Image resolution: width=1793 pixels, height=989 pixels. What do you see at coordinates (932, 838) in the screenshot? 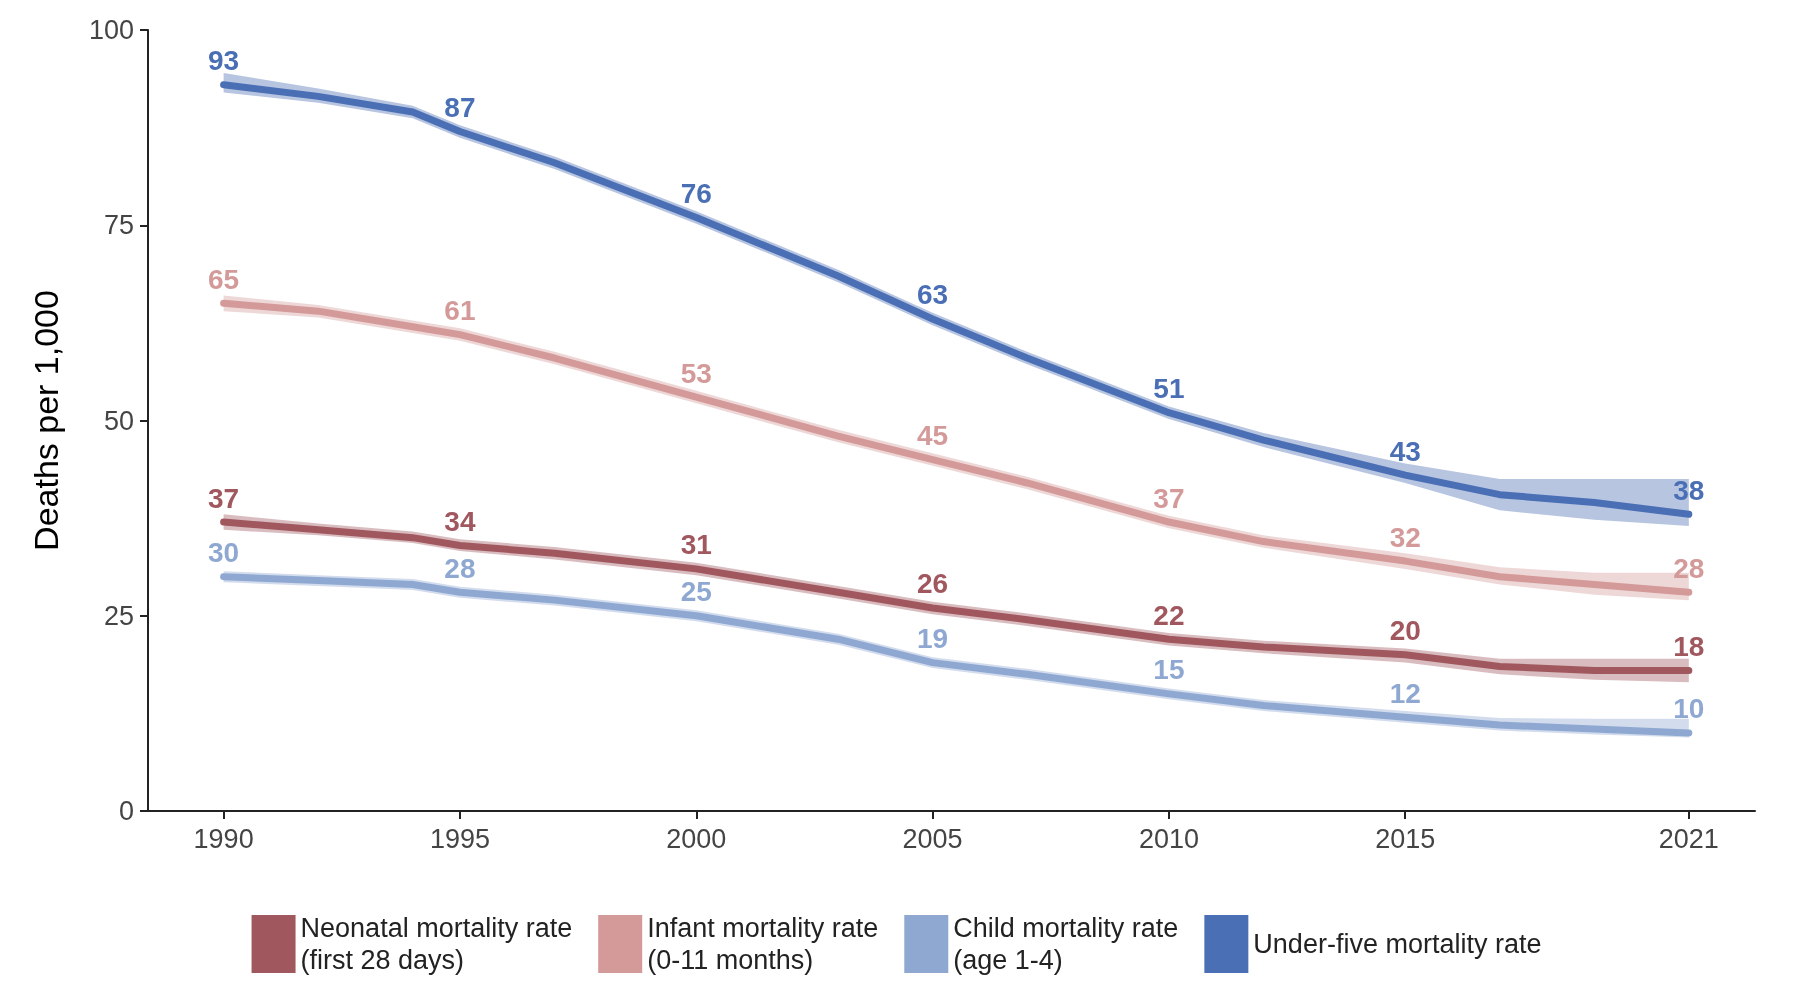
I see `x-tick-label: 2005` at bounding box center [932, 838].